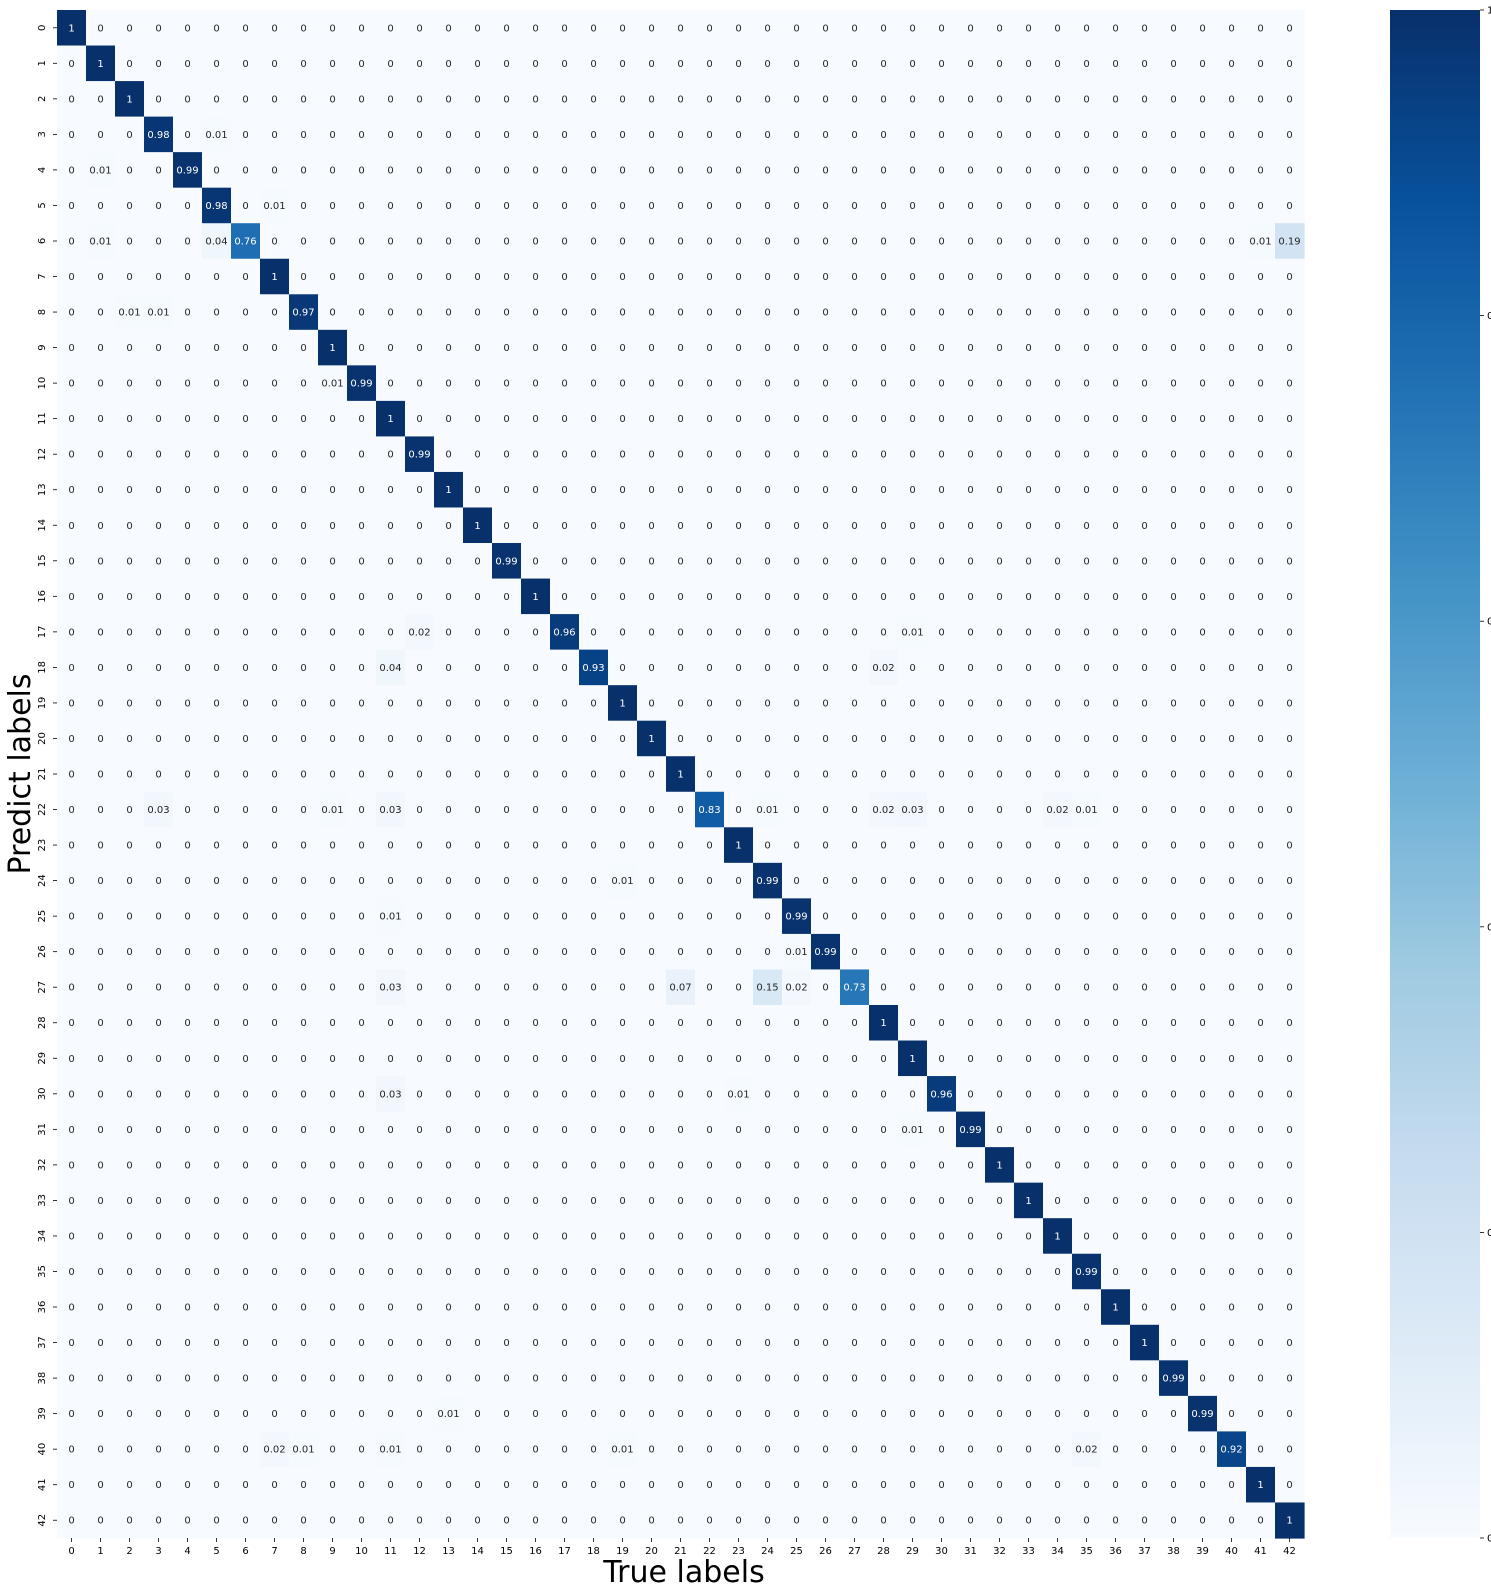  What do you see at coordinates (42, 205) in the screenshot?
I see `y-tick-label: 5` at bounding box center [42, 205].